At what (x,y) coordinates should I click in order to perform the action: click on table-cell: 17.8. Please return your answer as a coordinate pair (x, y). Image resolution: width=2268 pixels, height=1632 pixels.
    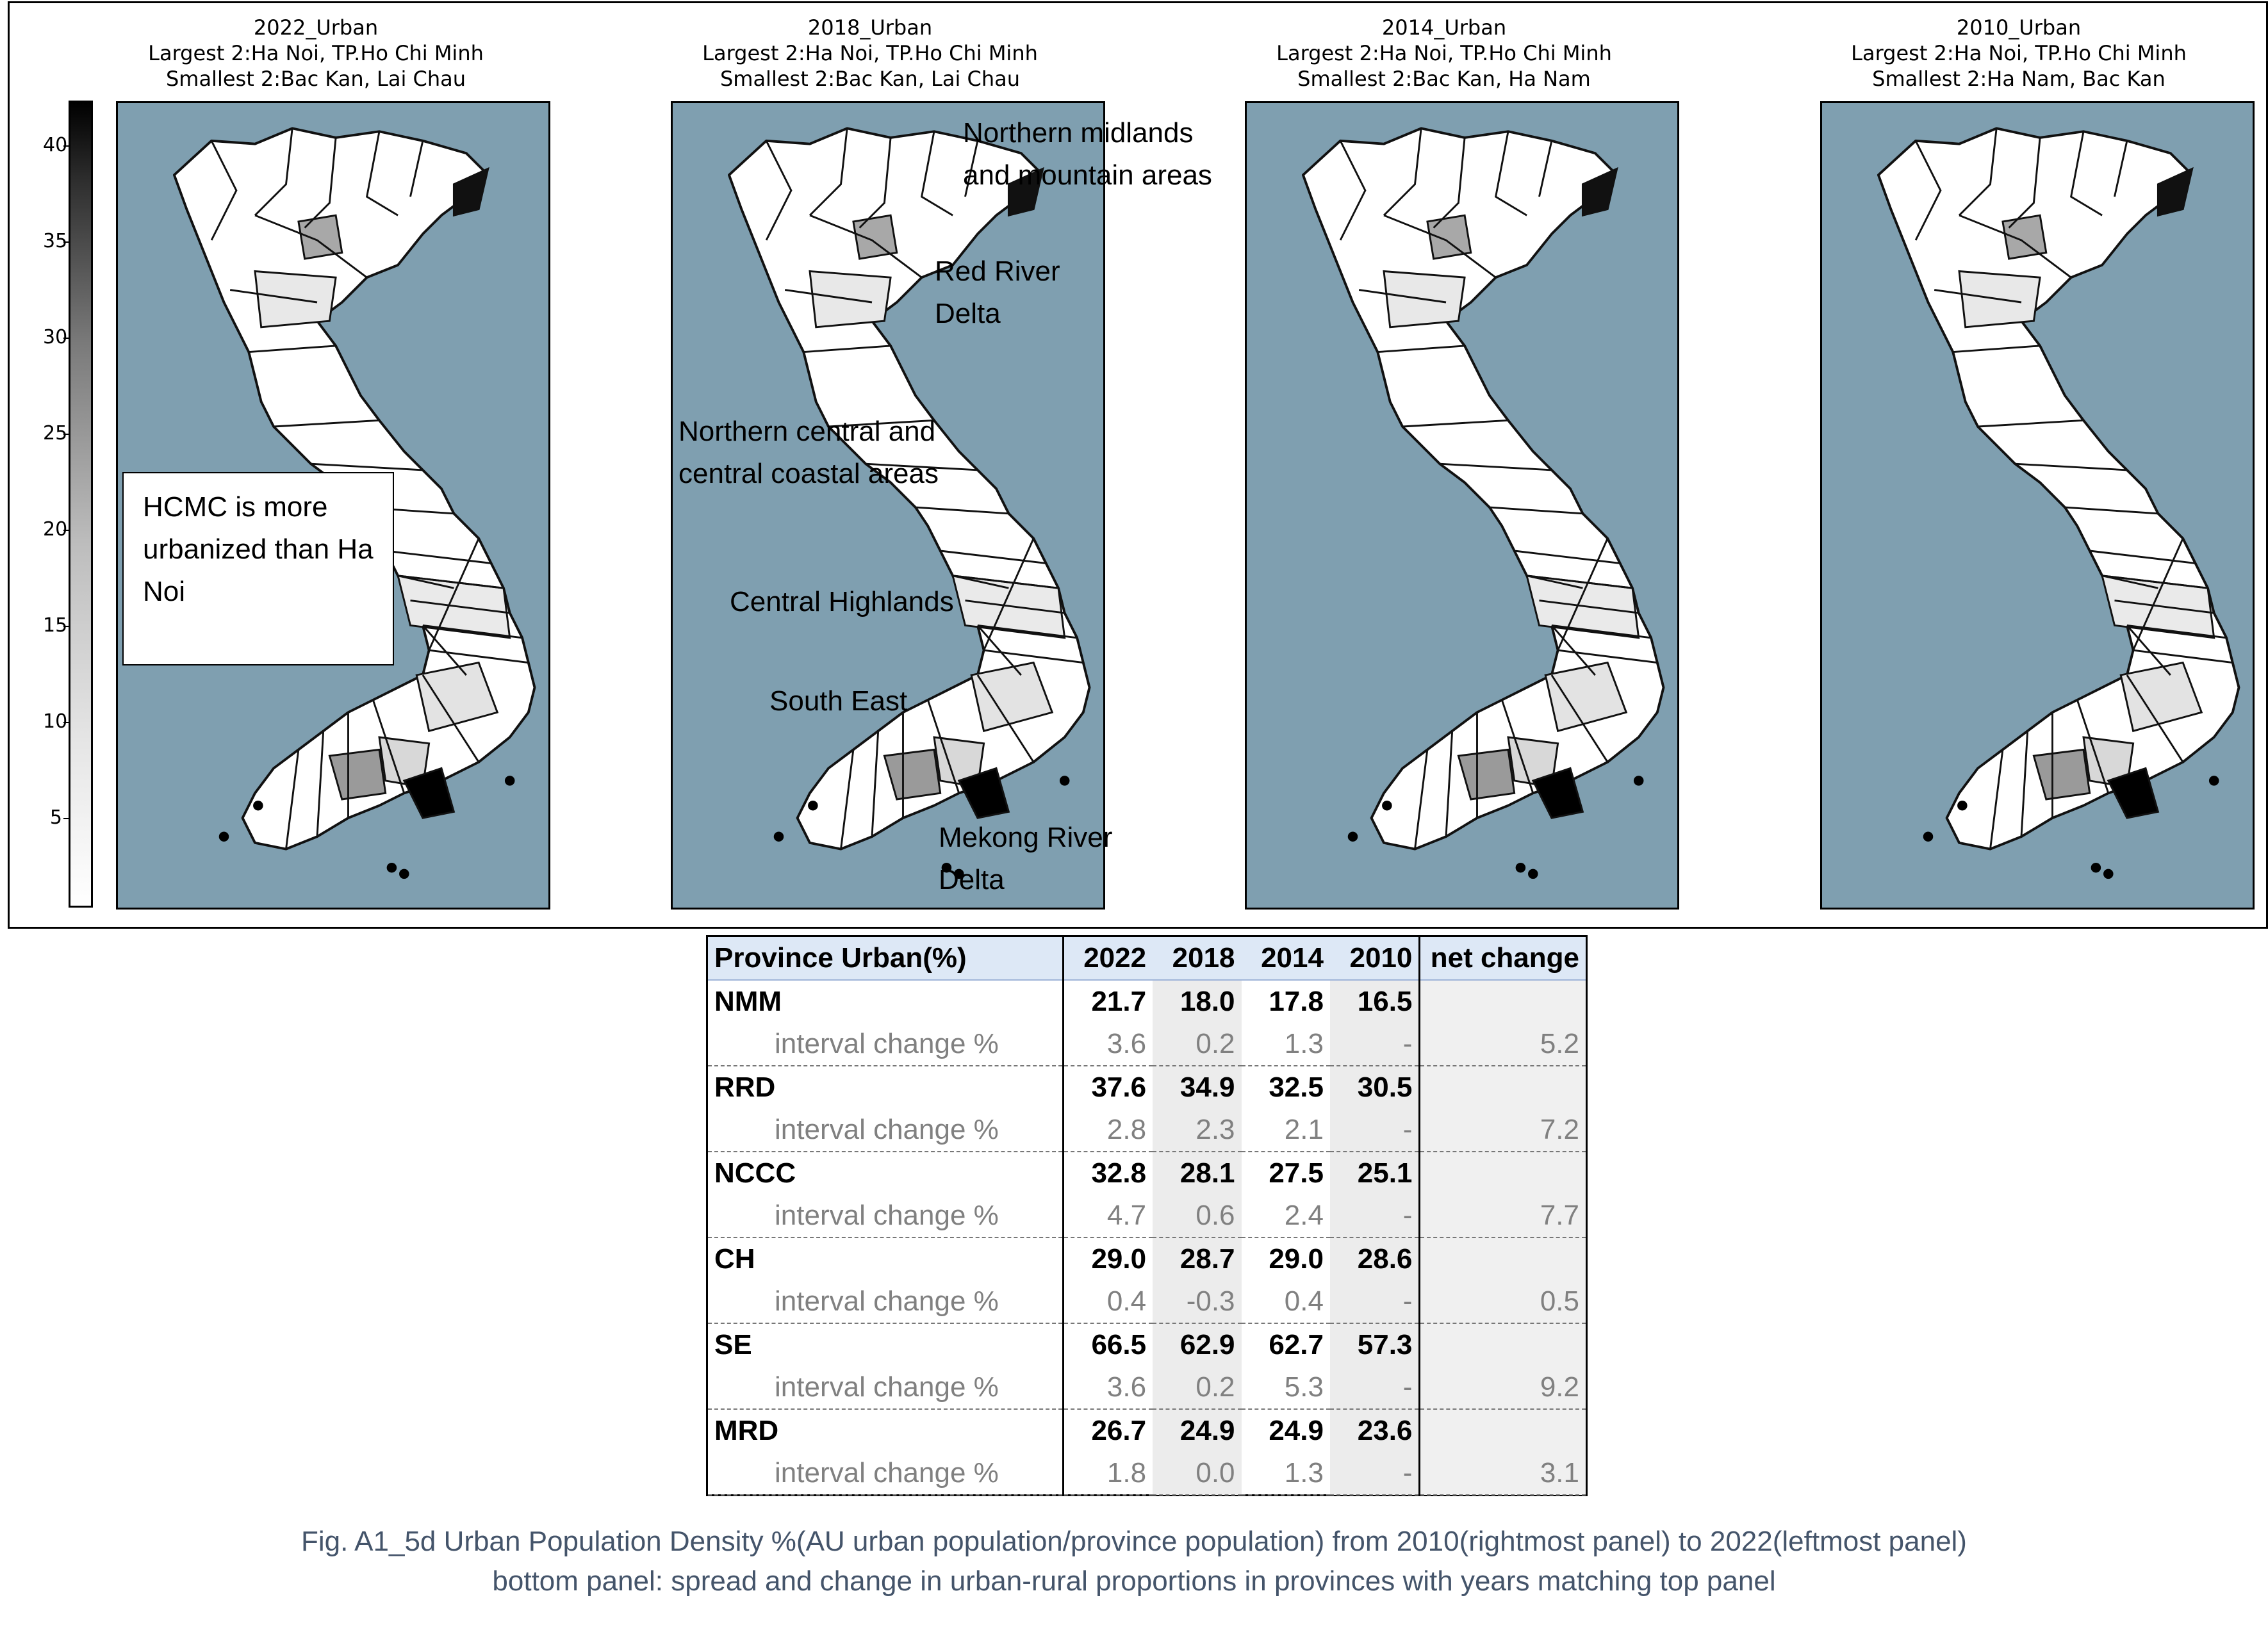
    Looking at the image, I should click on (1296, 1001).